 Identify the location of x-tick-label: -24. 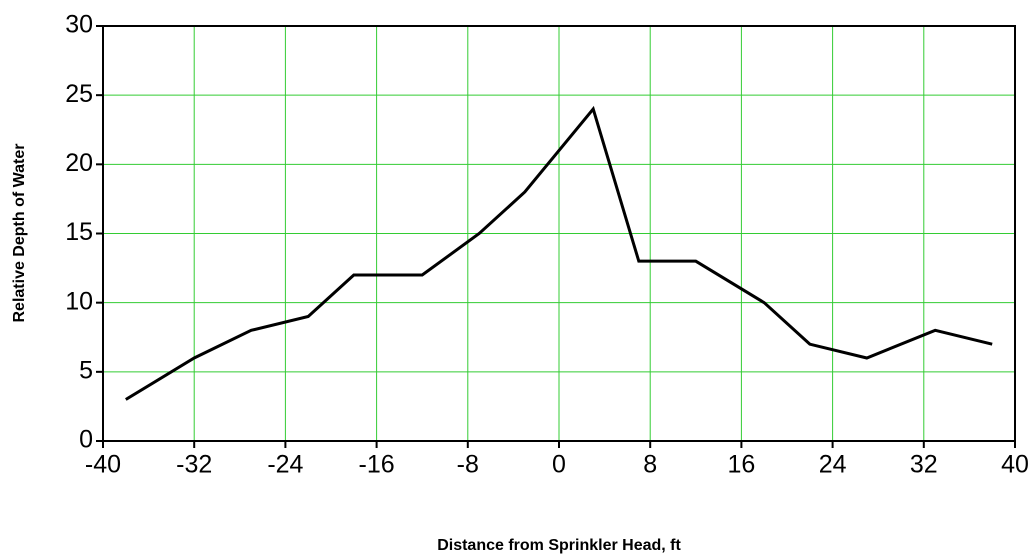
(285, 465).